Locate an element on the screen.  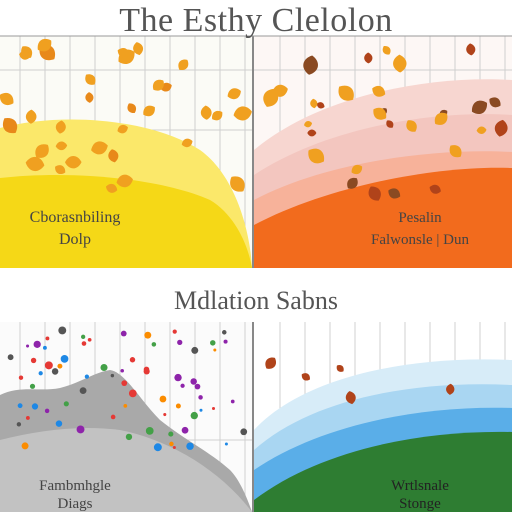
section-title: Mdlation Sabns is located at coordinates (256, 300).